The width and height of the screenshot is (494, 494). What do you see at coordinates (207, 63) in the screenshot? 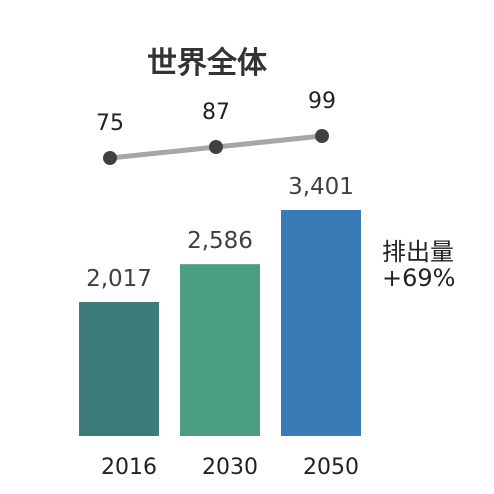
I see `chart-title: 世界全体` at bounding box center [207, 63].